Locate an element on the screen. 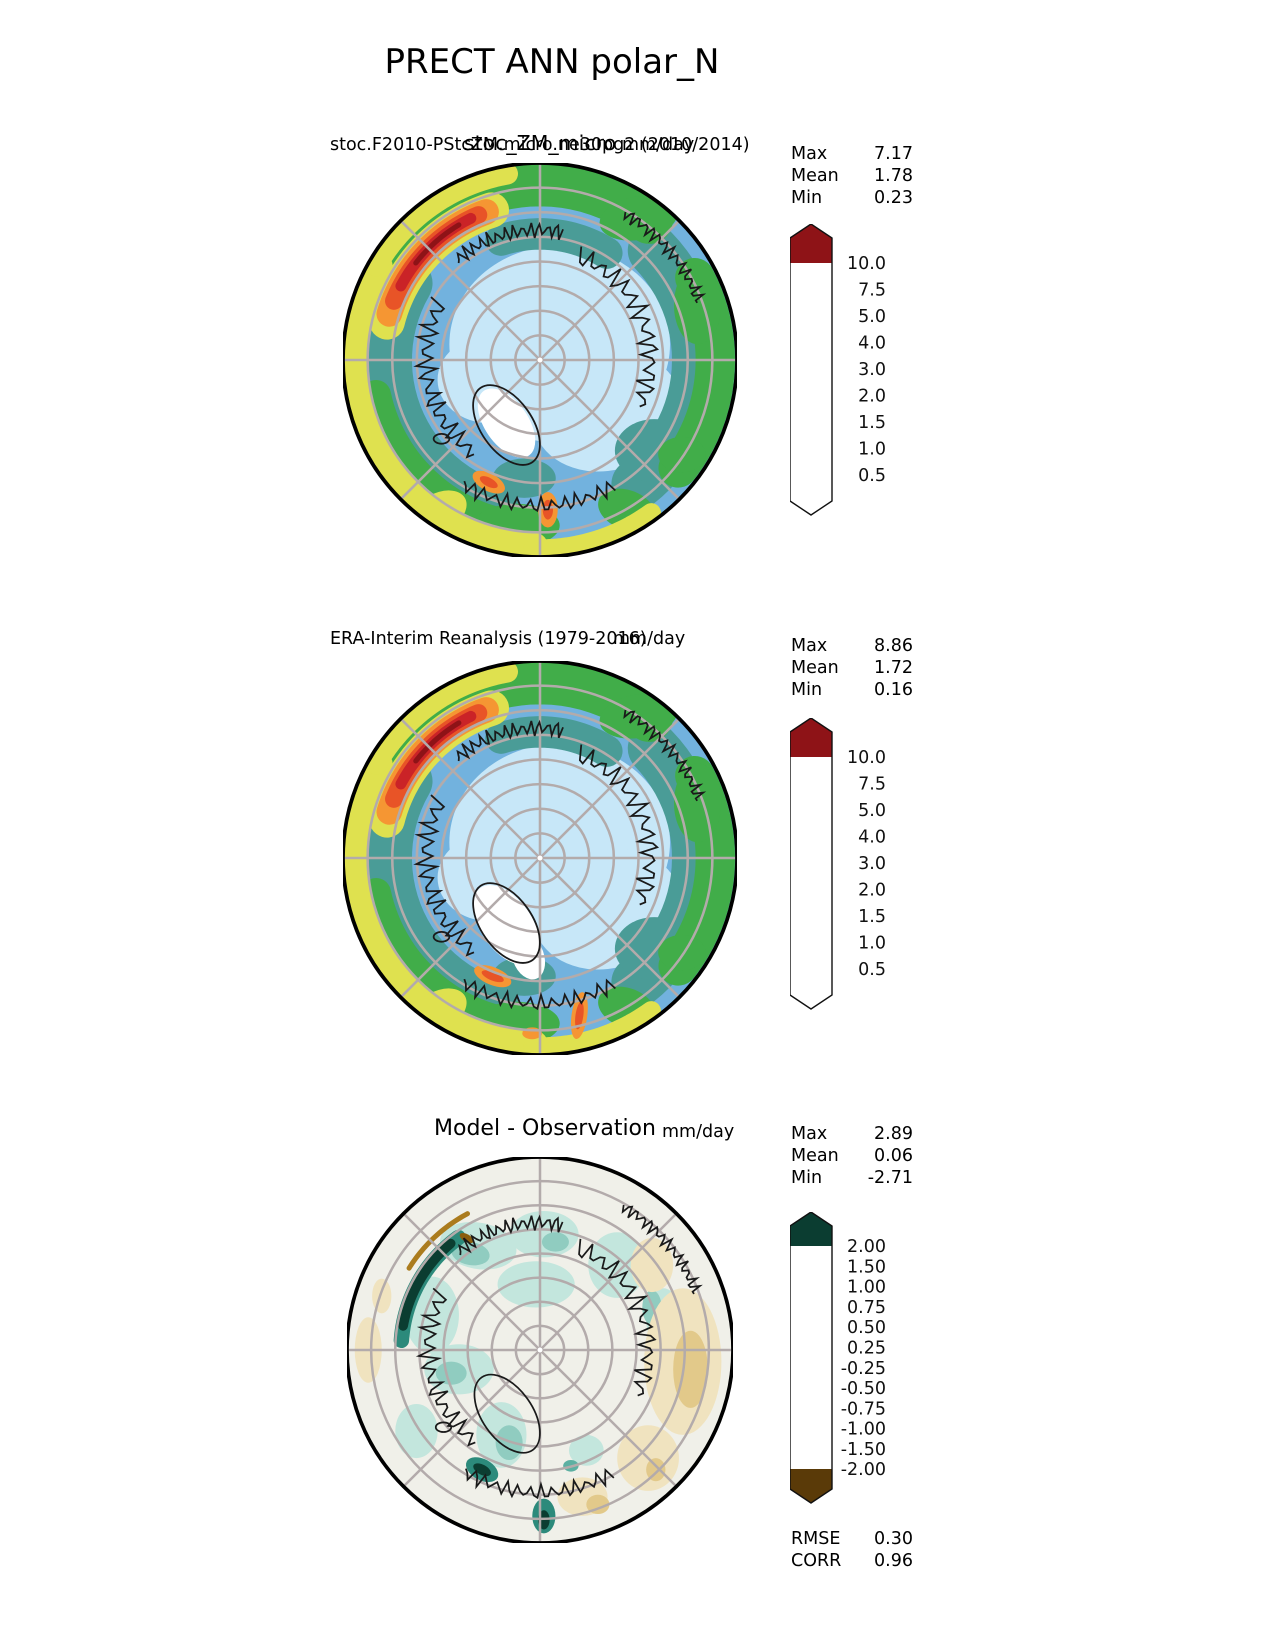 The width and height of the screenshot is (1275, 1650). colorbar-tick-label: -0.75 is located at coordinates (863, 1409).